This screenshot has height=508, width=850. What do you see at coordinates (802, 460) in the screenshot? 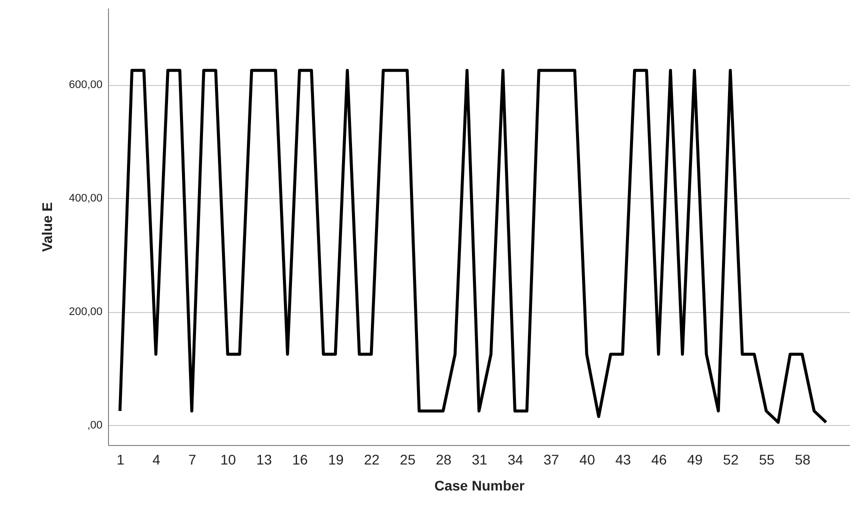
I see `x-tick-label: 58` at bounding box center [802, 460].